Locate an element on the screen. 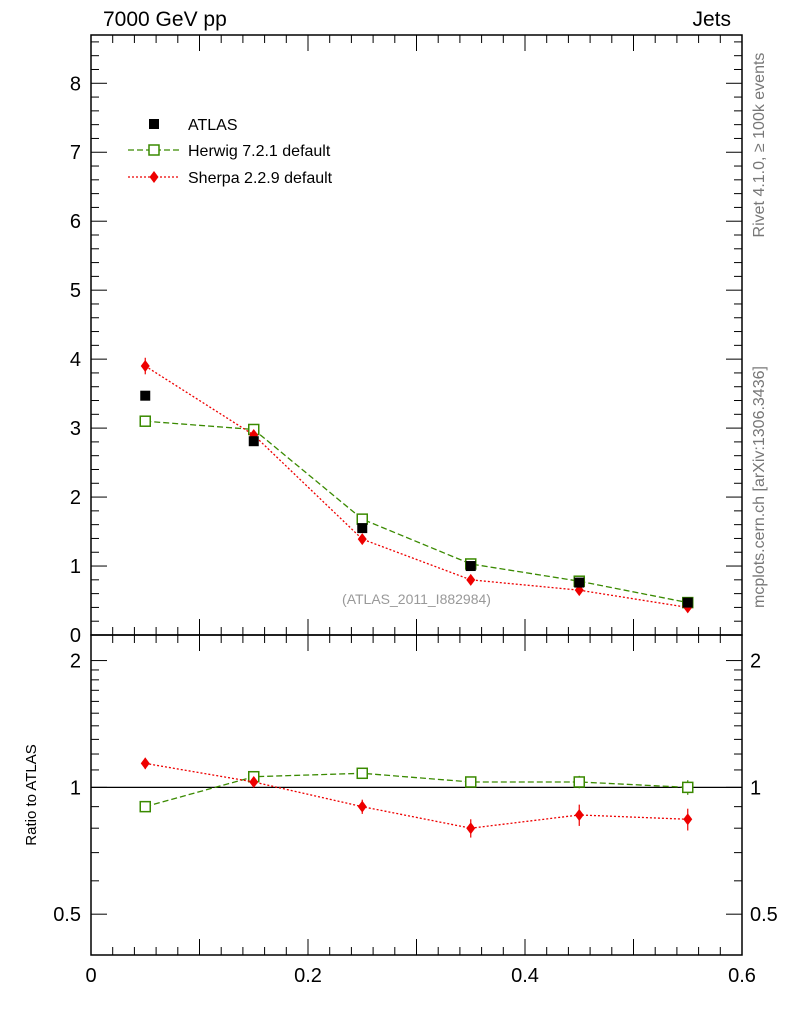 The height and width of the screenshot is (1024, 786). header-category: Jets is located at coordinates (711, 19).